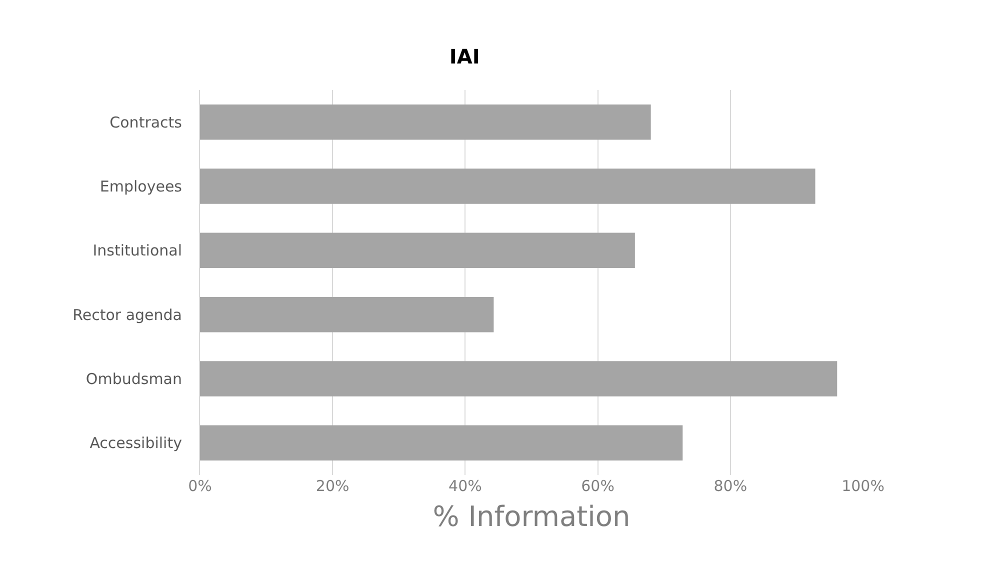 The image size is (997, 565). Describe the element at coordinates (597, 486) in the screenshot. I see `x-tick-label: 60%` at that location.